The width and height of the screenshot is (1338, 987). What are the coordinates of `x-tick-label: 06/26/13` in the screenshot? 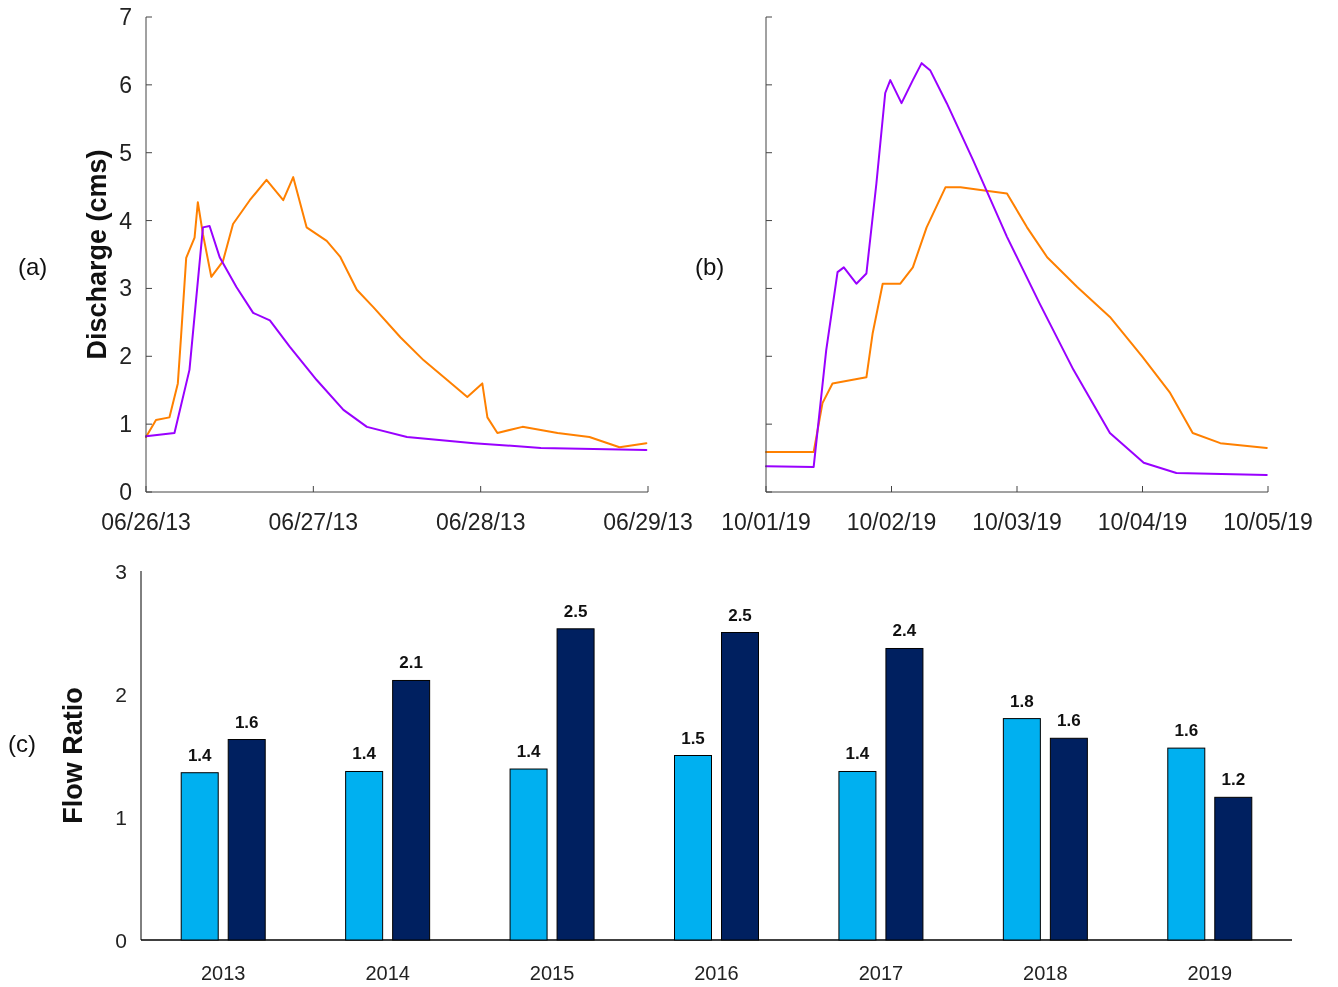 It's located at (146, 522).